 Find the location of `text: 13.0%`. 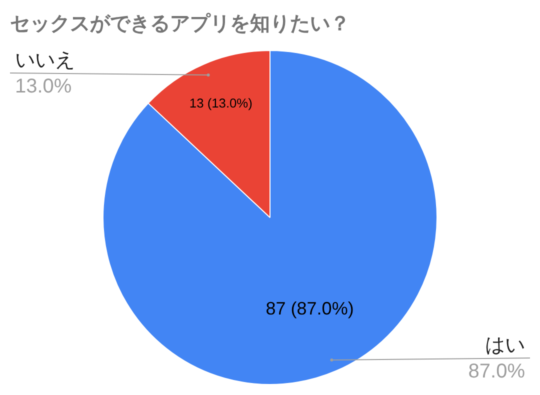

text: 13.0% is located at coordinates (43, 86).